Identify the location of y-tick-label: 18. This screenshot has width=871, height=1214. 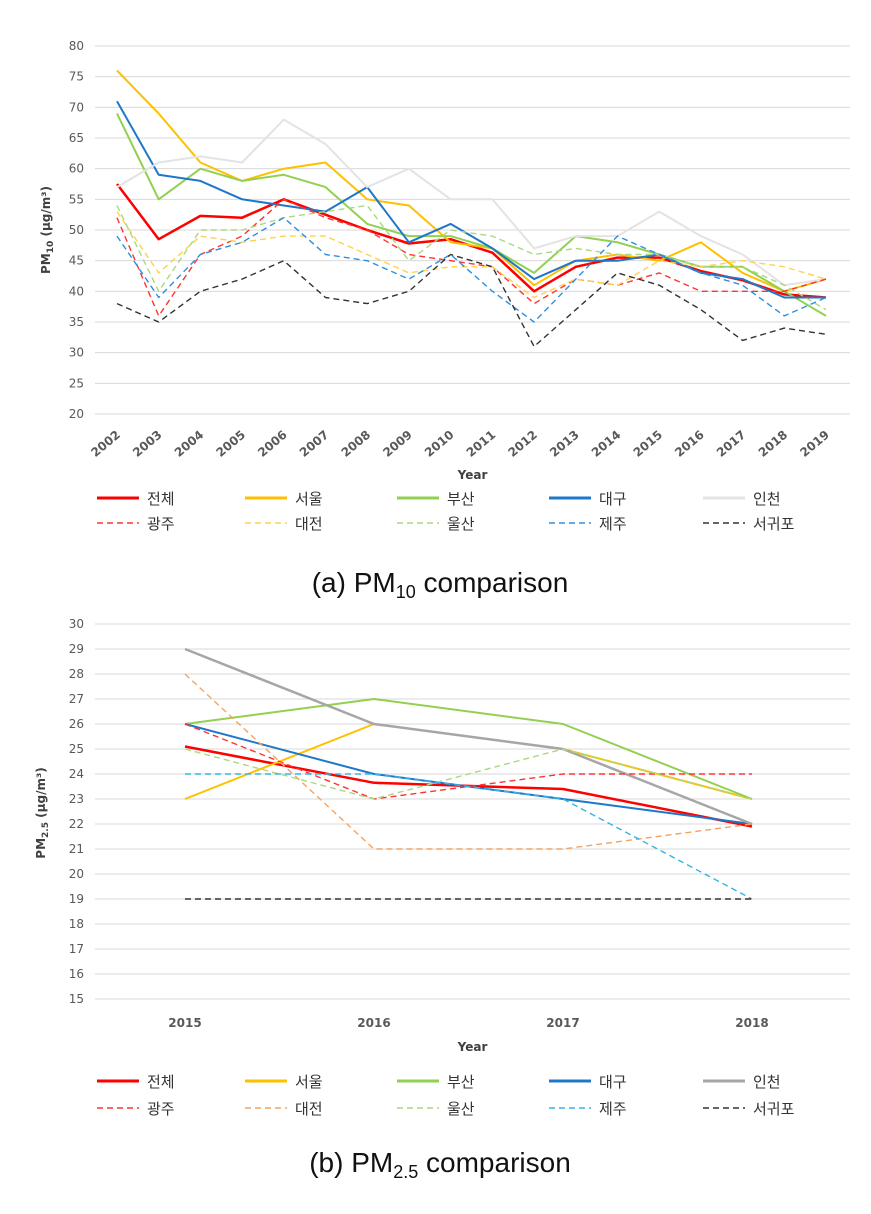
(76, 924).